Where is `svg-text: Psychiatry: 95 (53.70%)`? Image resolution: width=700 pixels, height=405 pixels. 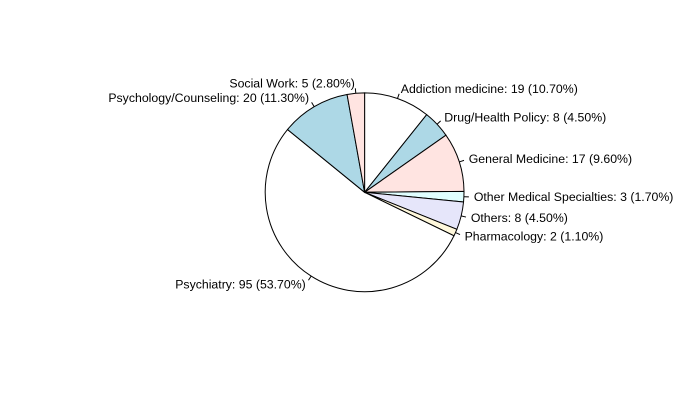
svg-text: Psychiatry: 95 (53.70%) is located at coordinates (240, 284).